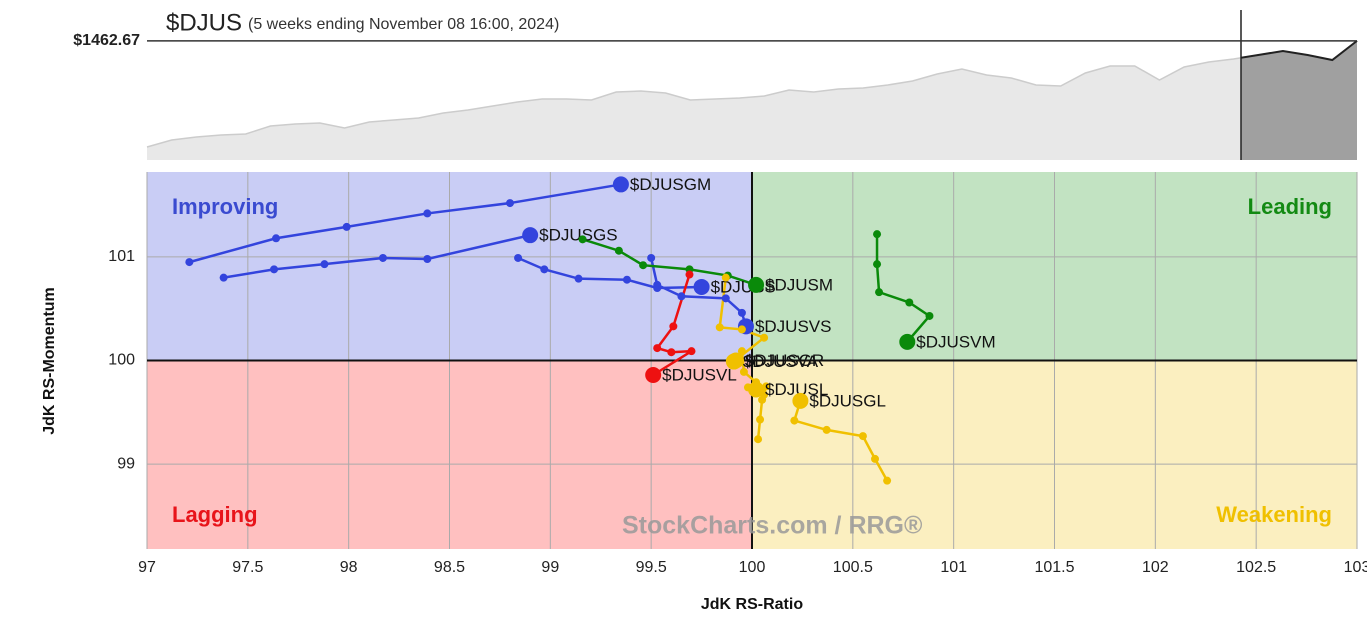 The image size is (1367, 619). What do you see at coordinates (225, 206) in the screenshot?
I see `quadrant-label: Improving` at bounding box center [225, 206].